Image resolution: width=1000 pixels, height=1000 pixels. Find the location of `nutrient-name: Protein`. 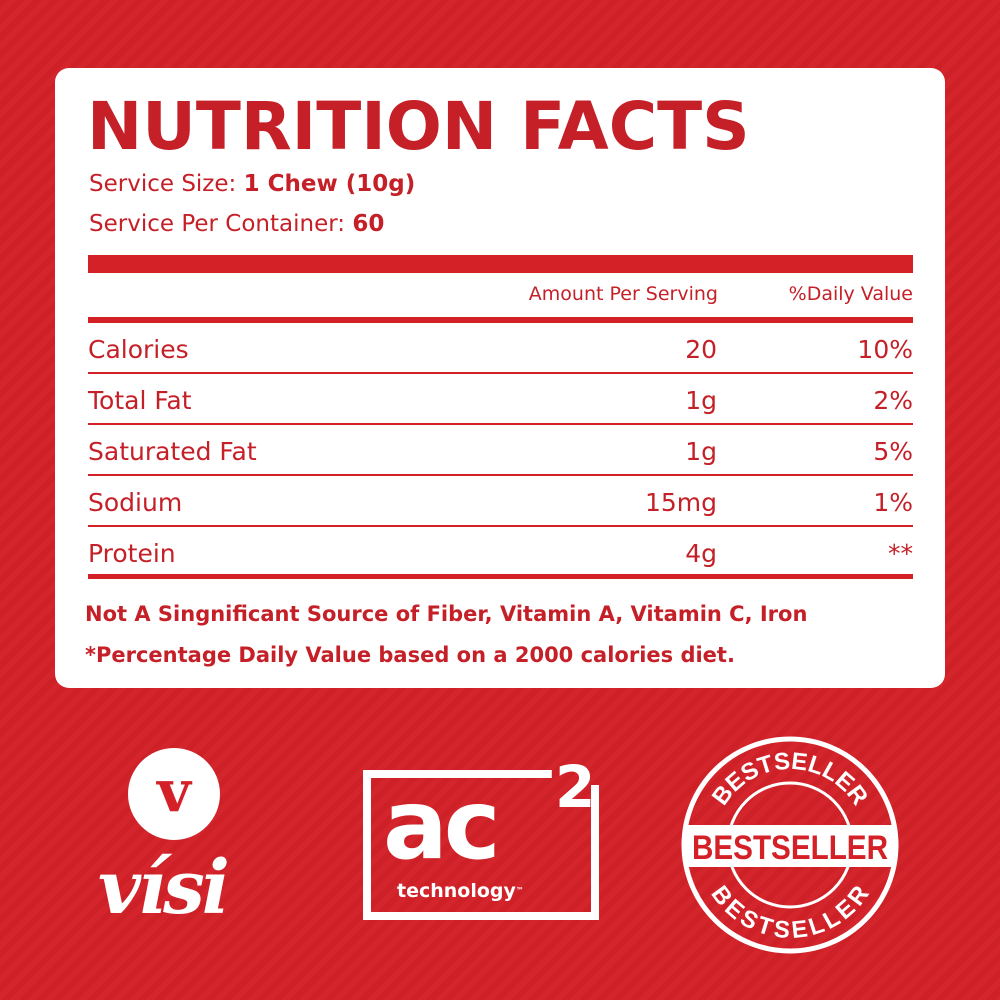

nutrient-name: Protein is located at coordinates (132, 553).